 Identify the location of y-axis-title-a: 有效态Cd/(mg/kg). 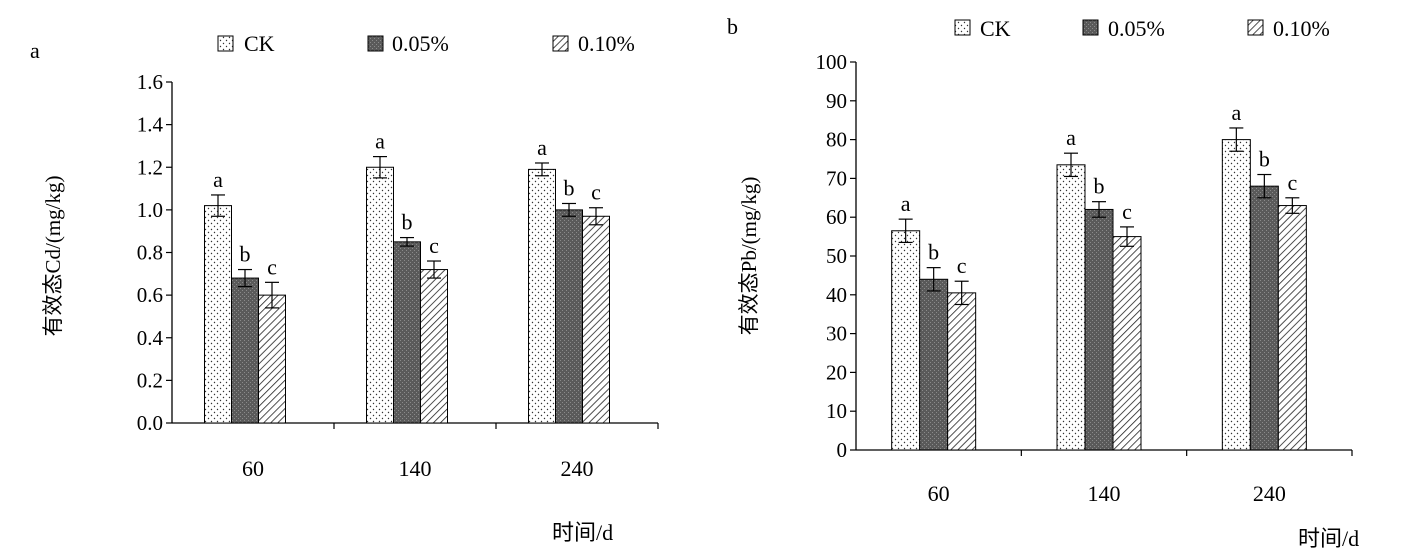
(53, 255).